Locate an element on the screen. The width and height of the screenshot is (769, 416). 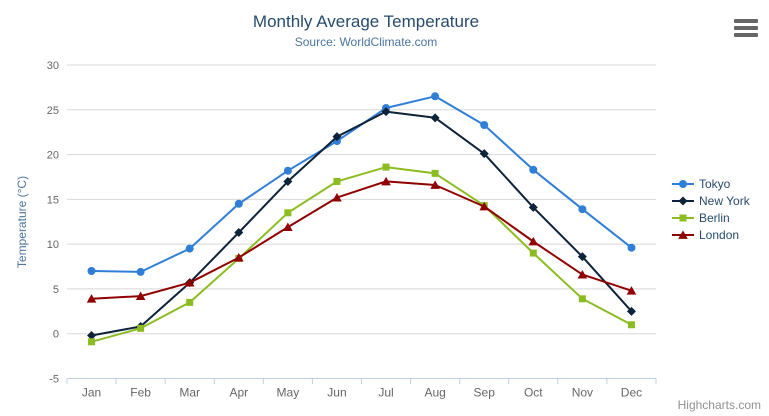
export-menu-button is located at coordinates (746, 29).